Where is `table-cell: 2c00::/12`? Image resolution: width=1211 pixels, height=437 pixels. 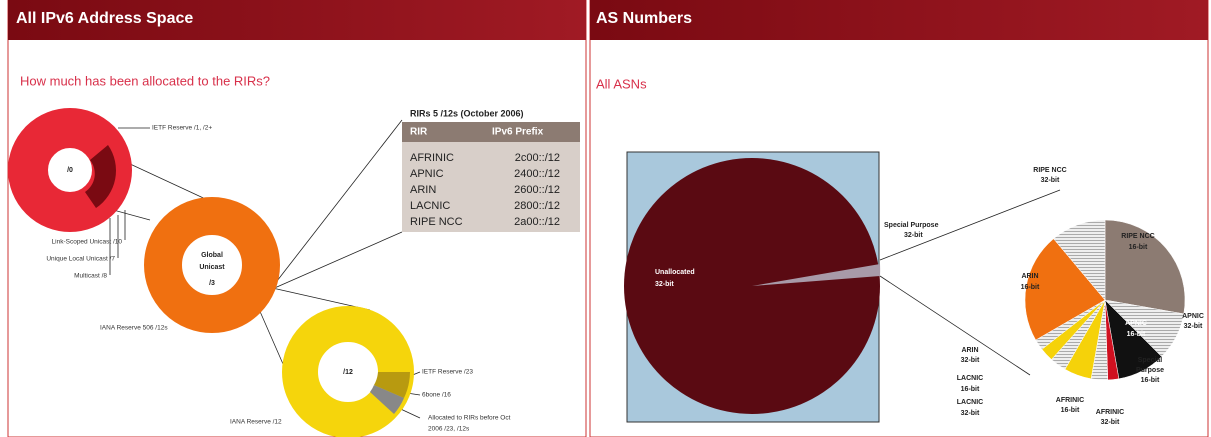 table-cell: 2c00::/12 is located at coordinates (537, 158).